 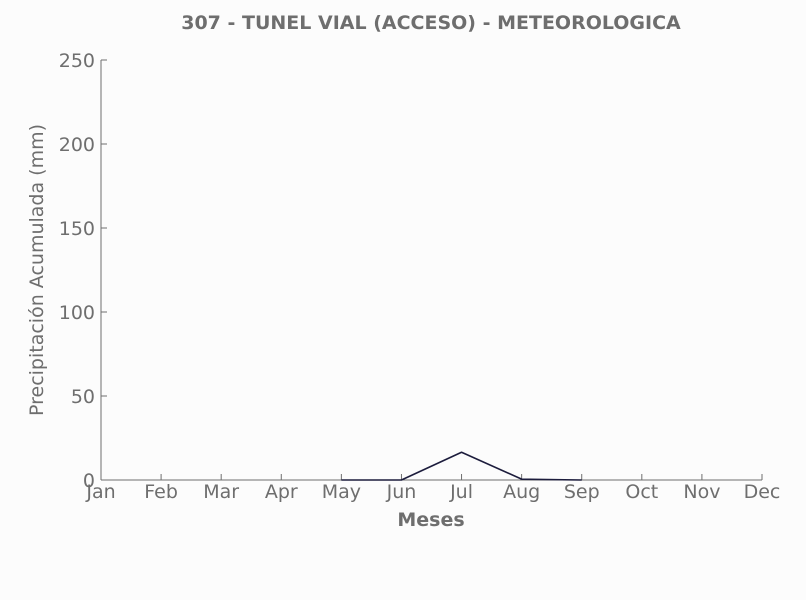 I want to click on x-tick-label: Aug, so click(x=521, y=492).